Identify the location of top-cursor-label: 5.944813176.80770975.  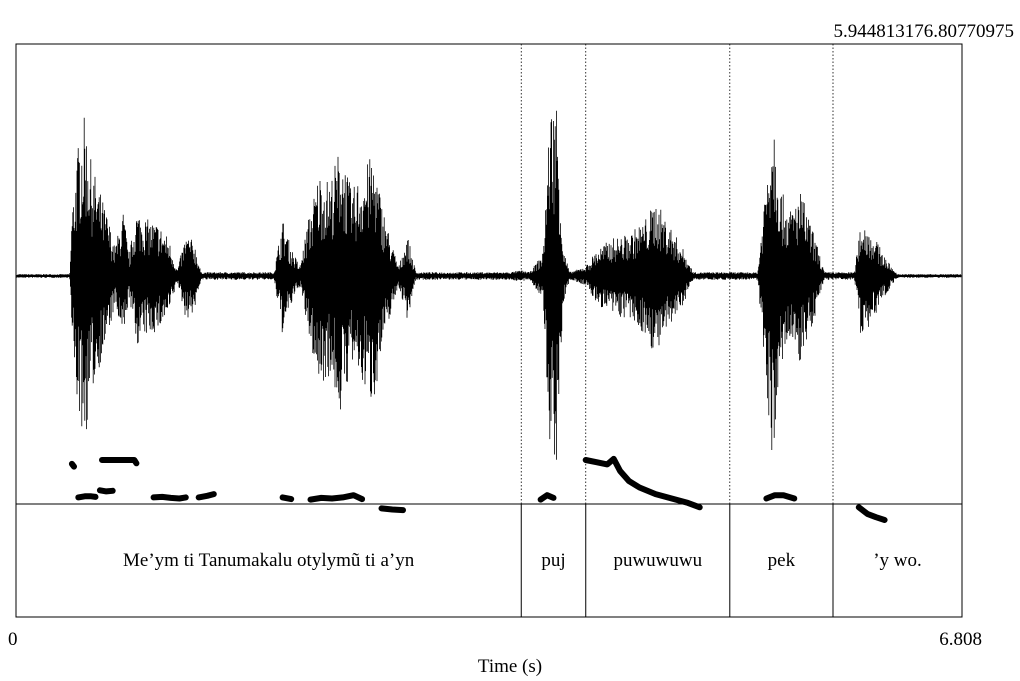
(924, 31).